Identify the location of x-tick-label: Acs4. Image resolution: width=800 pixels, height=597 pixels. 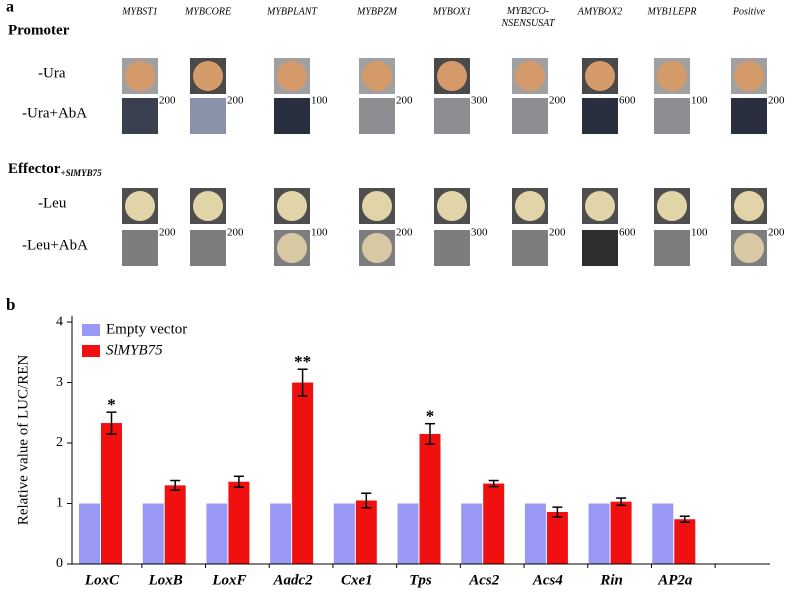
(548, 580).